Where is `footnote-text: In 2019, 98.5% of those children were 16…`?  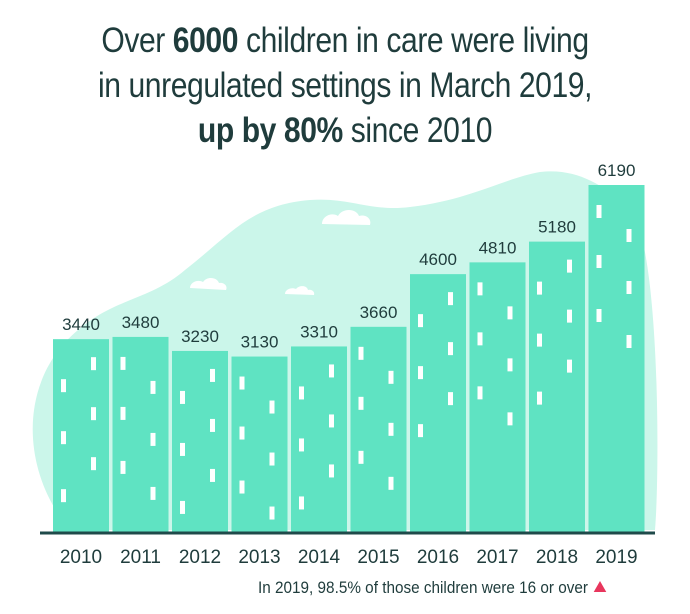 footnote-text: In 2019, 98.5% of those children were 16… is located at coordinates (423, 587).